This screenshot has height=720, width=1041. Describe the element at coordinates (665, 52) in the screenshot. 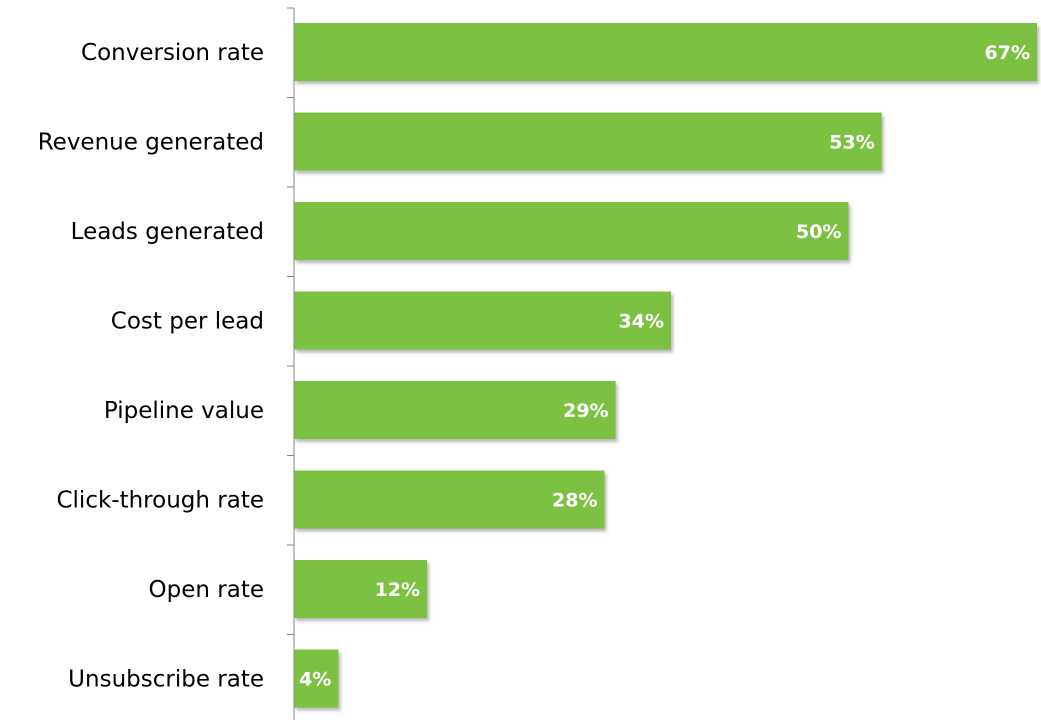

I see `bar-conversion-rate` at that location.